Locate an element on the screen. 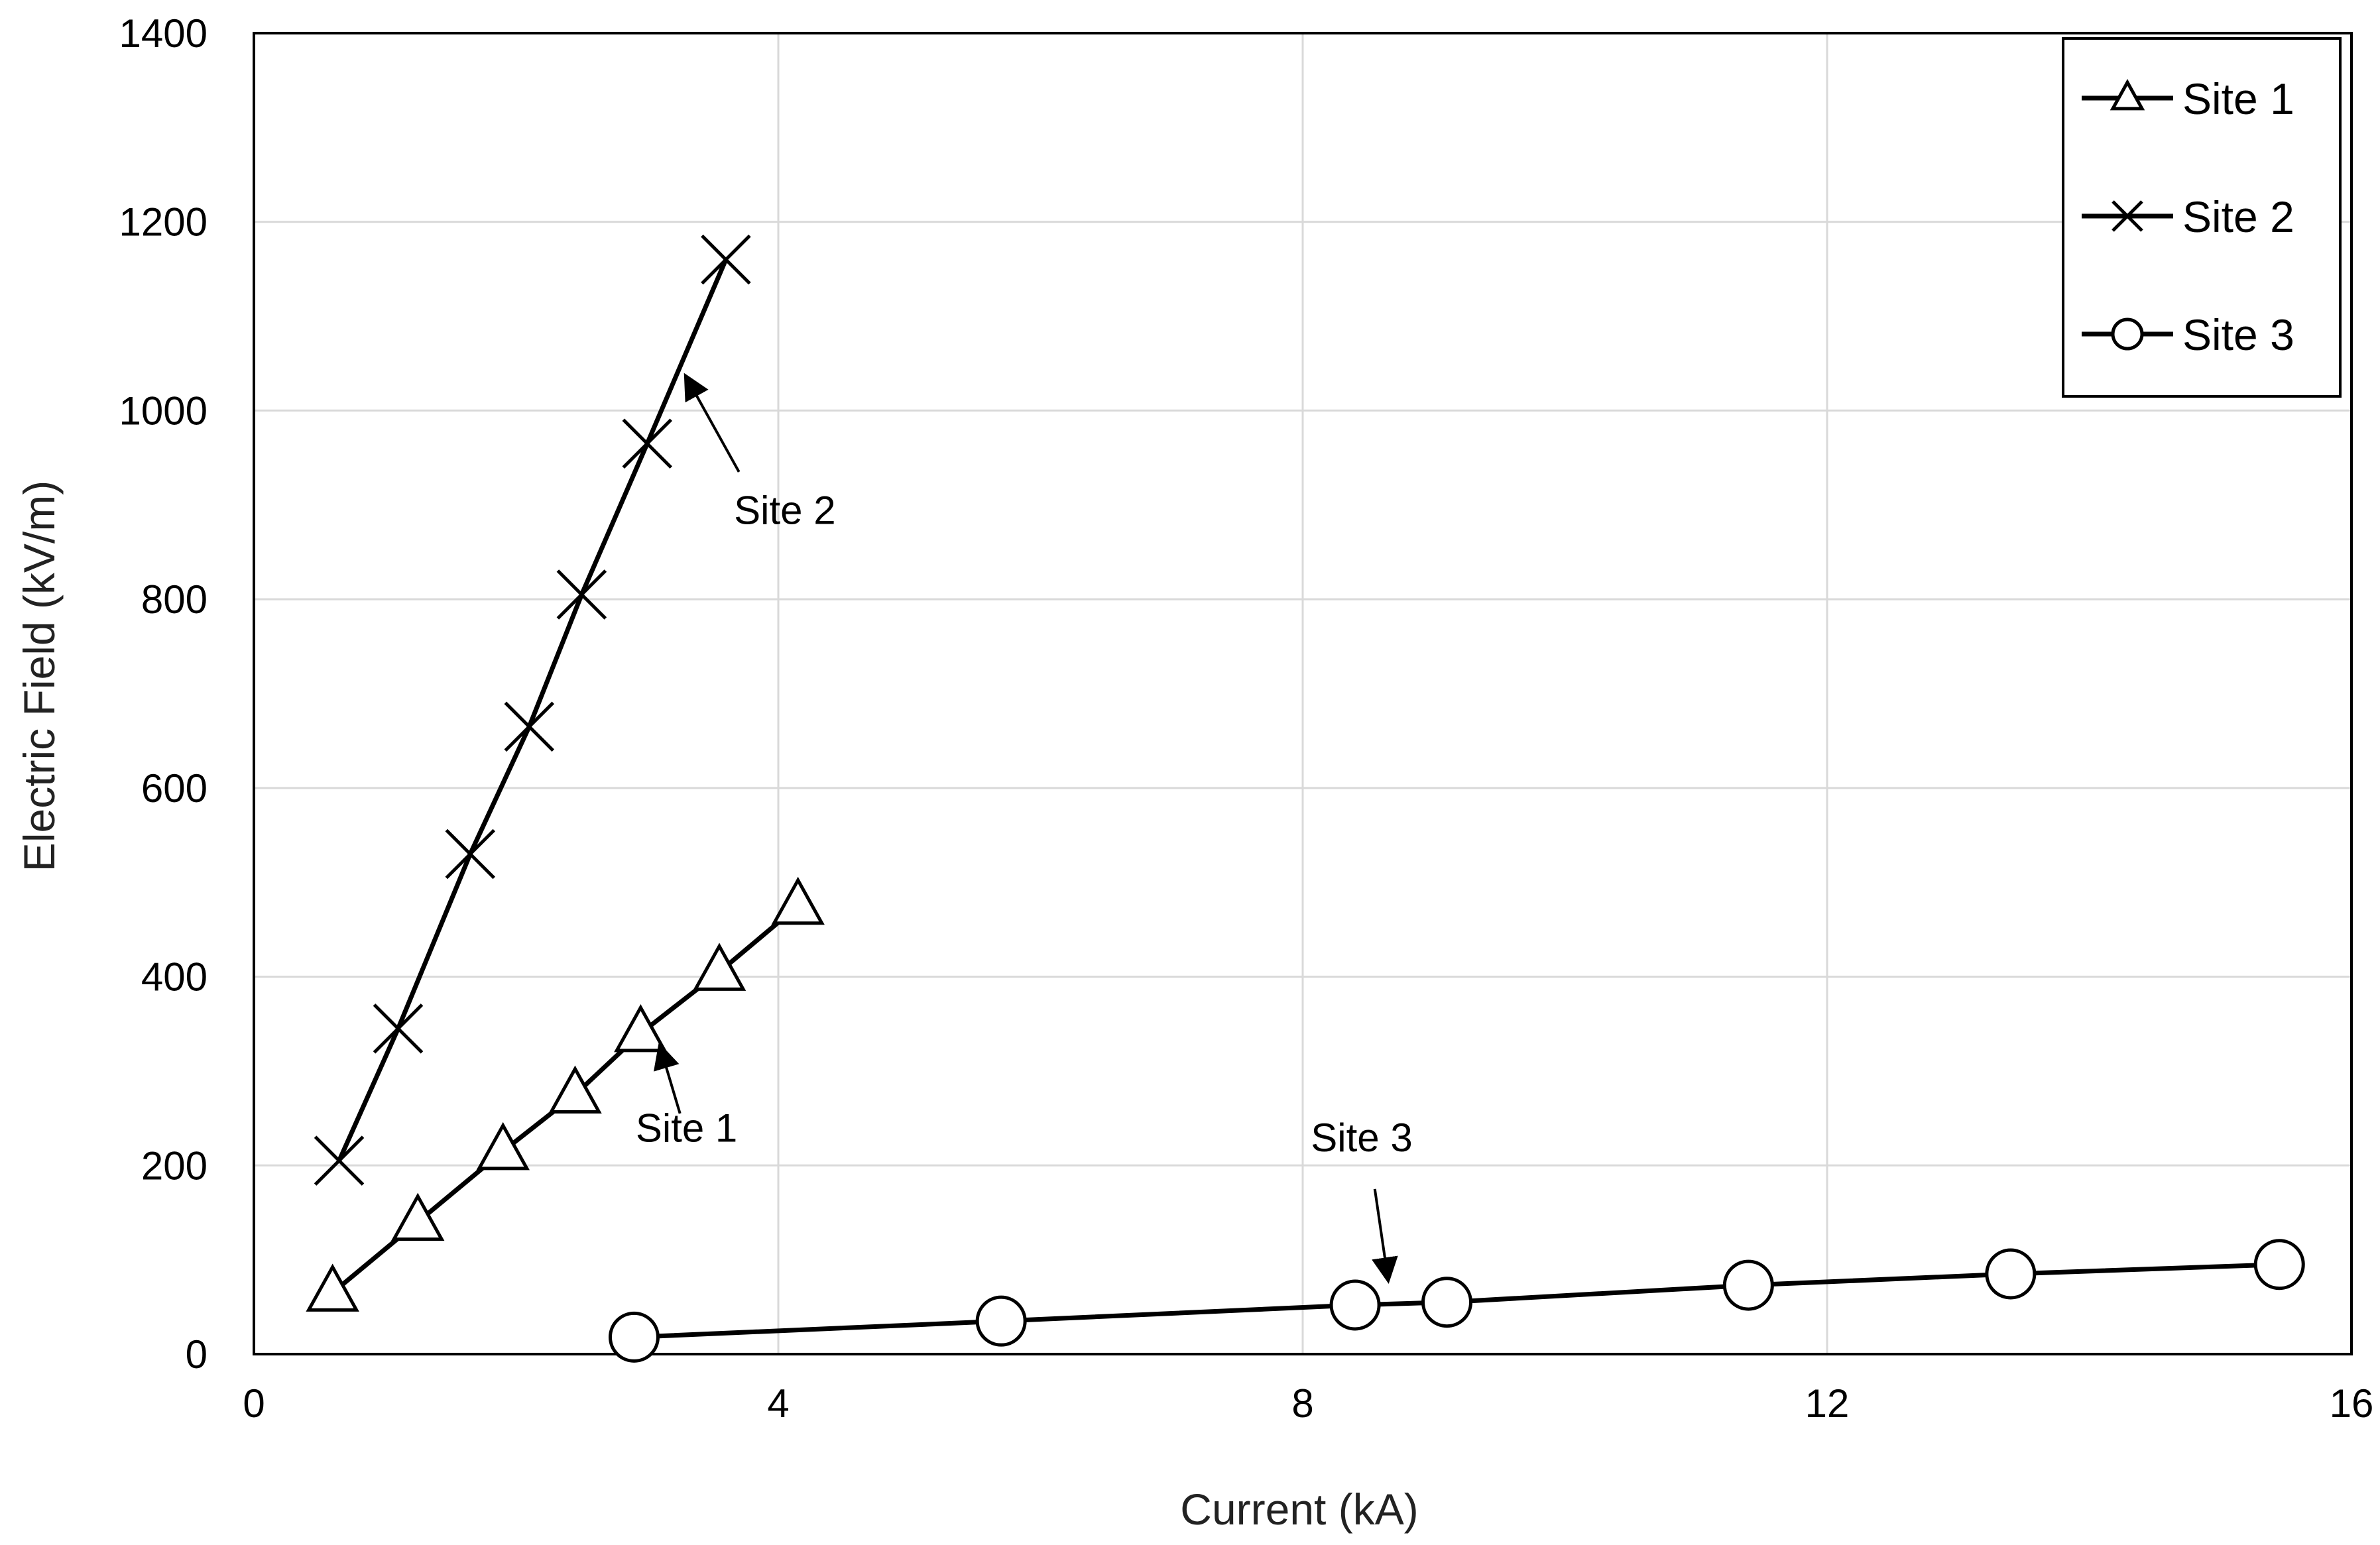 Image resolution: width=2380 pixels, height=1545 pixels. x-tick-label-4: 16 is located at coordinates (2352, 1403).